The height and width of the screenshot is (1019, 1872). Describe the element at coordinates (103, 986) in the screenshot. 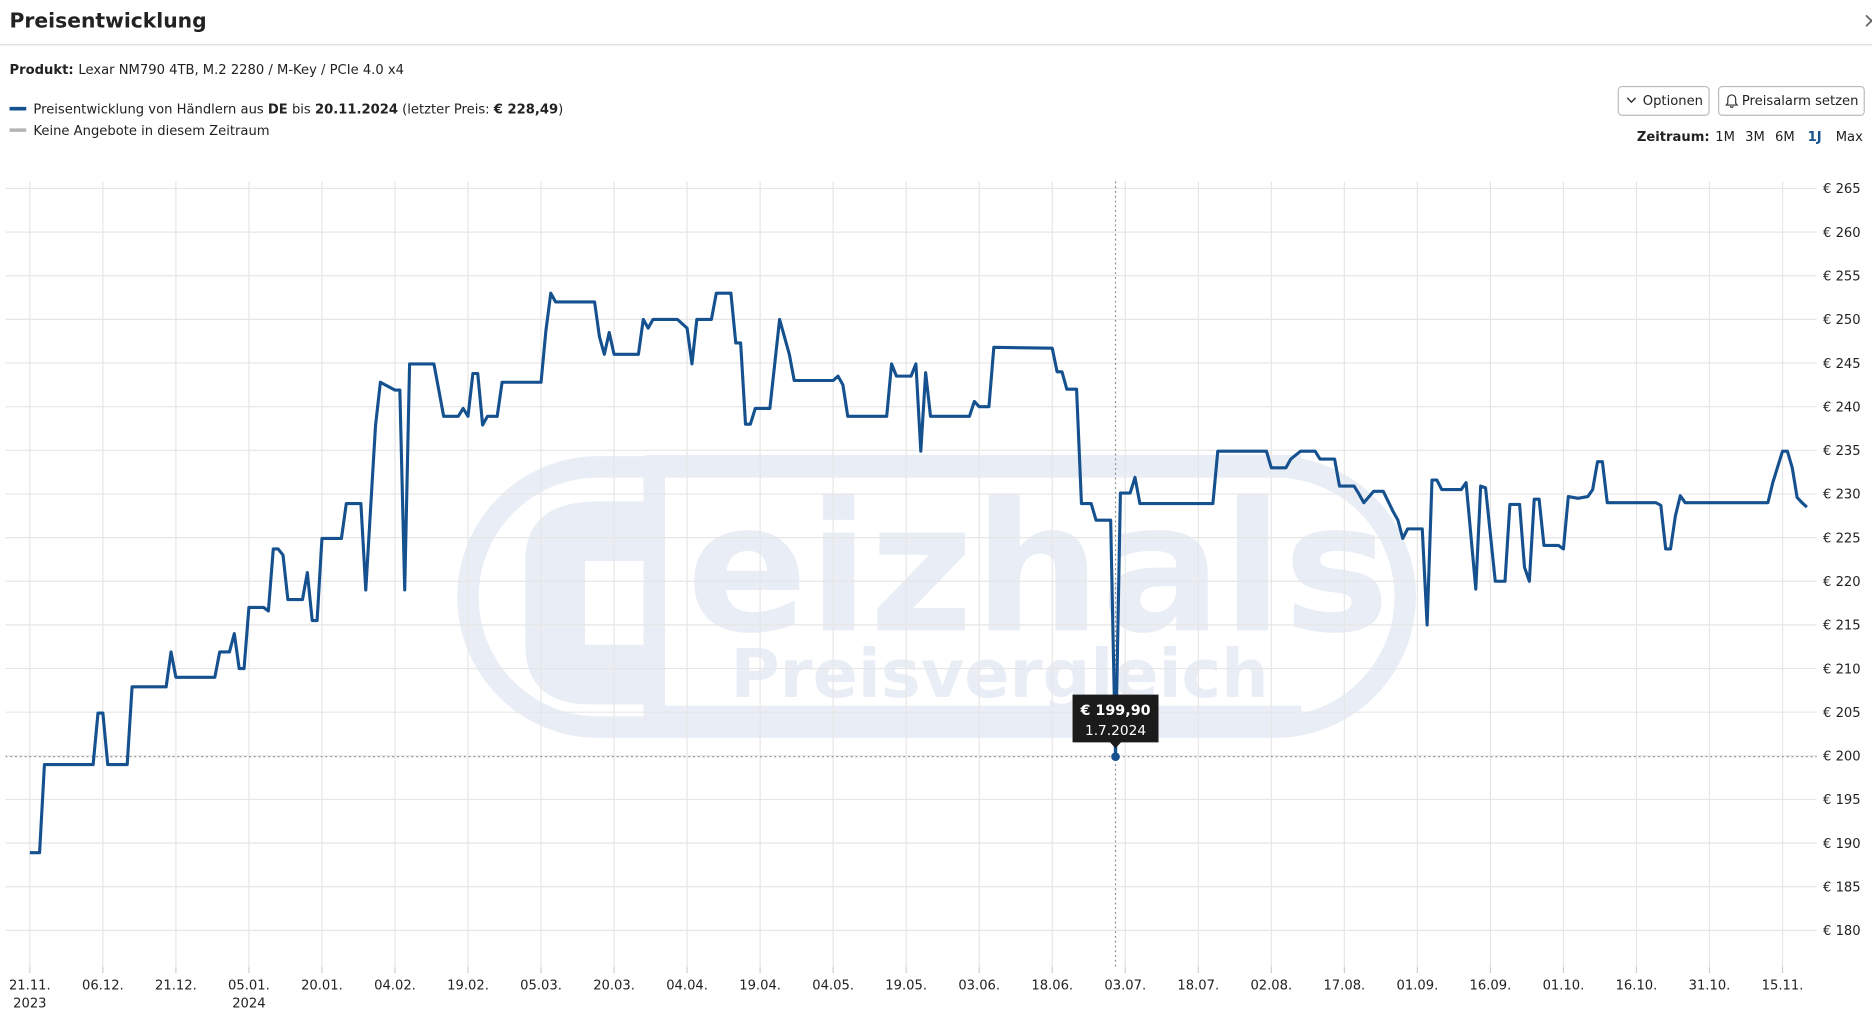

I see `x-tick-label: 06.12.` at that location.